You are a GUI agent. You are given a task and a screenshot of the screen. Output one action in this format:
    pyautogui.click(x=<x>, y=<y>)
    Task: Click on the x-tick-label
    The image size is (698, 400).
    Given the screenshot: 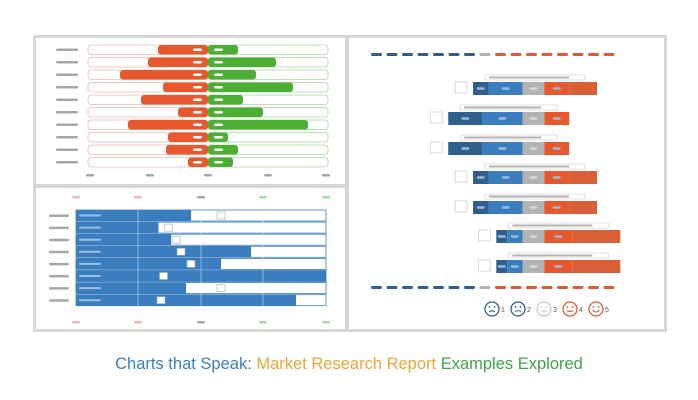 What is the action you would take?
    pyautogui.click(x=268, y=175)
    